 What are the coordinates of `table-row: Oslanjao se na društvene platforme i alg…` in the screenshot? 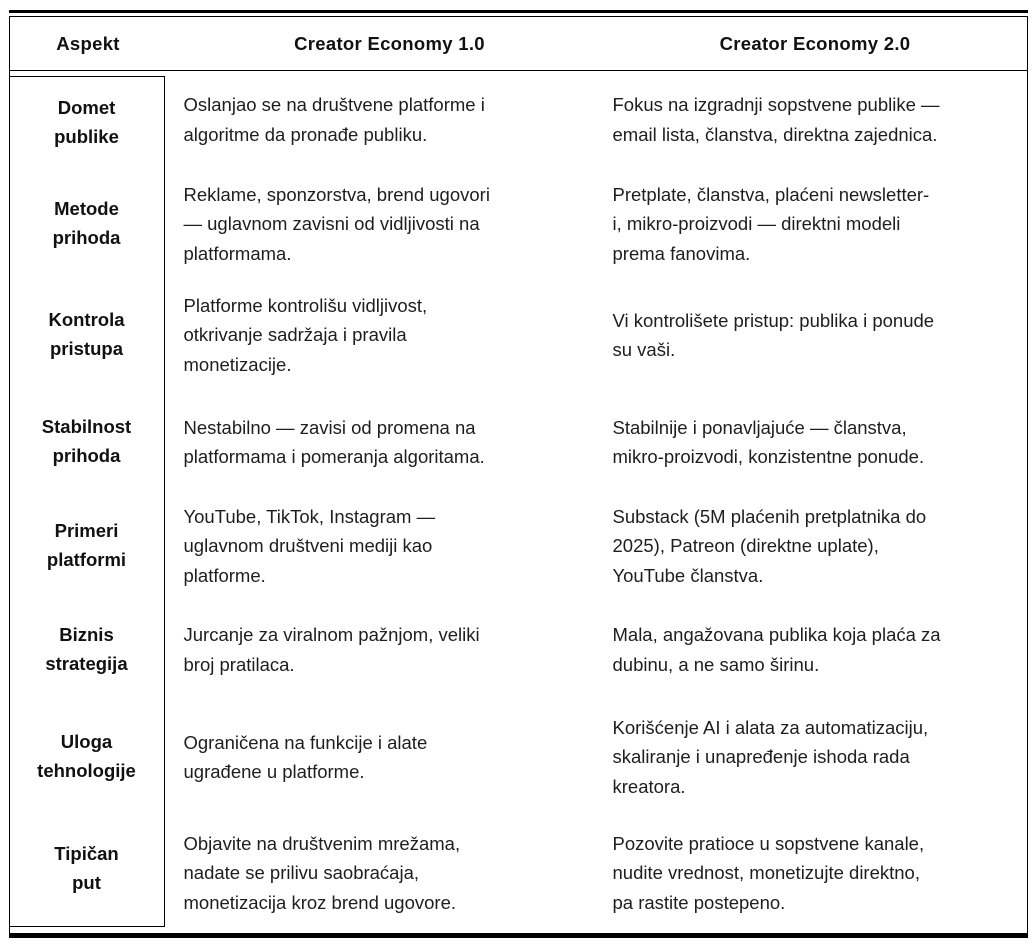 It's located at (596, 119).